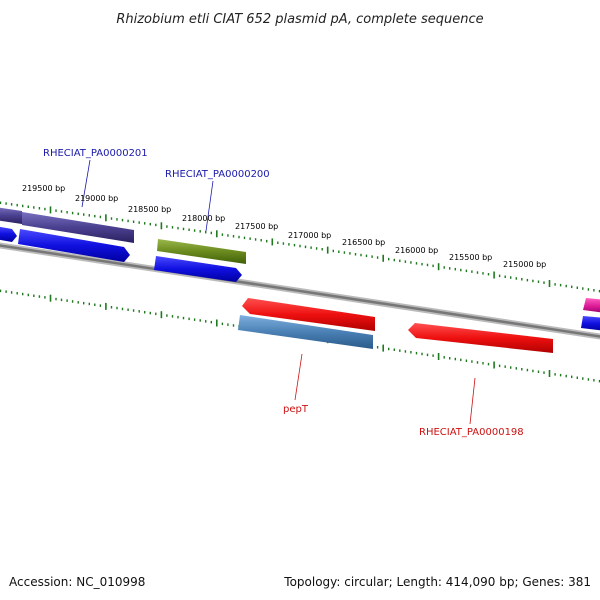  Describe the element at coordinates (43, 188) in the screenshot. I see `tick-label: 219500 bp` at that location.